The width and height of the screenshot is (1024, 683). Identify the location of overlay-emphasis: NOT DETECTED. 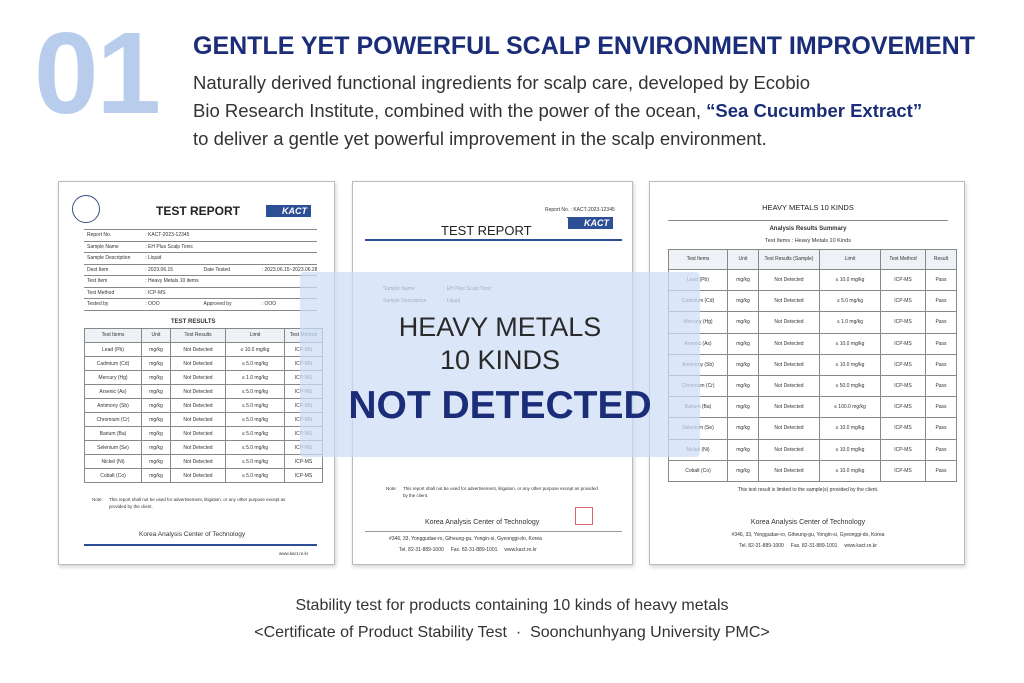
(500, 405).